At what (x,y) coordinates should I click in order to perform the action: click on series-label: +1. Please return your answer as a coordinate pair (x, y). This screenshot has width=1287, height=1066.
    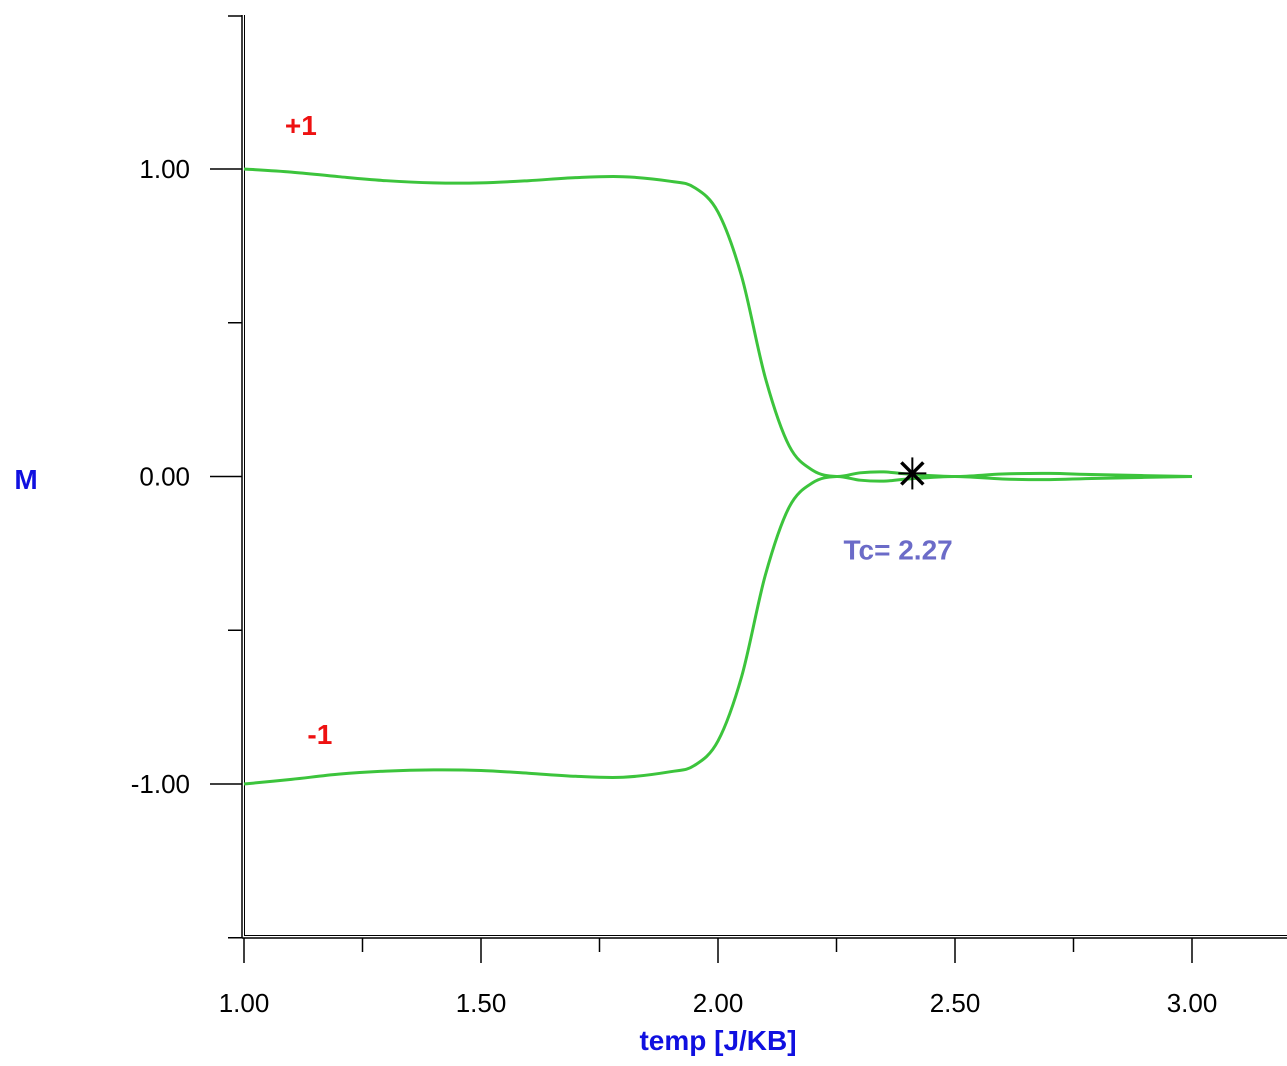
    Looking at the image, I should click on (301, 125).